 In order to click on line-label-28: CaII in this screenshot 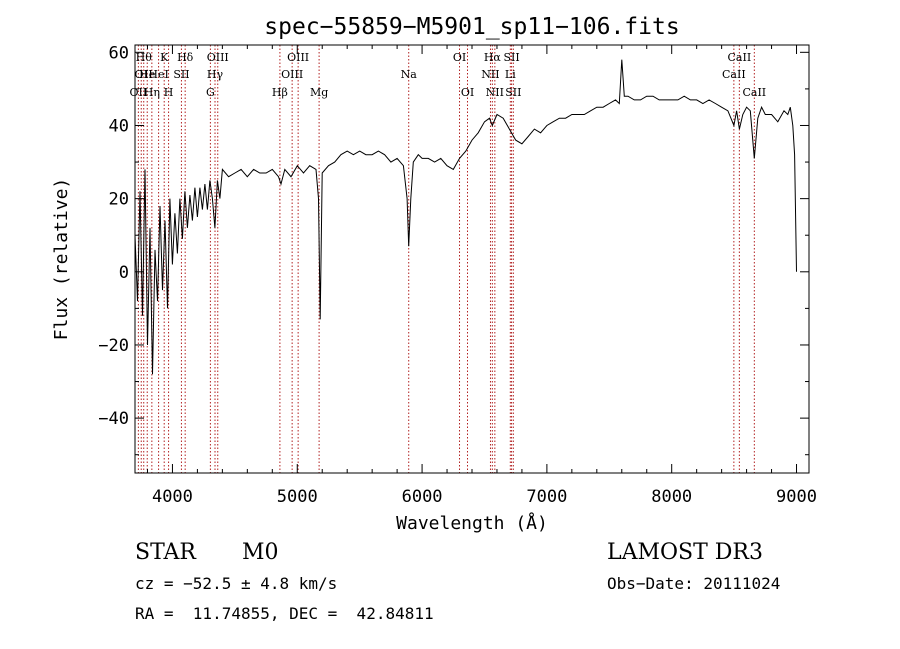, I will do `click(754, 92)`.